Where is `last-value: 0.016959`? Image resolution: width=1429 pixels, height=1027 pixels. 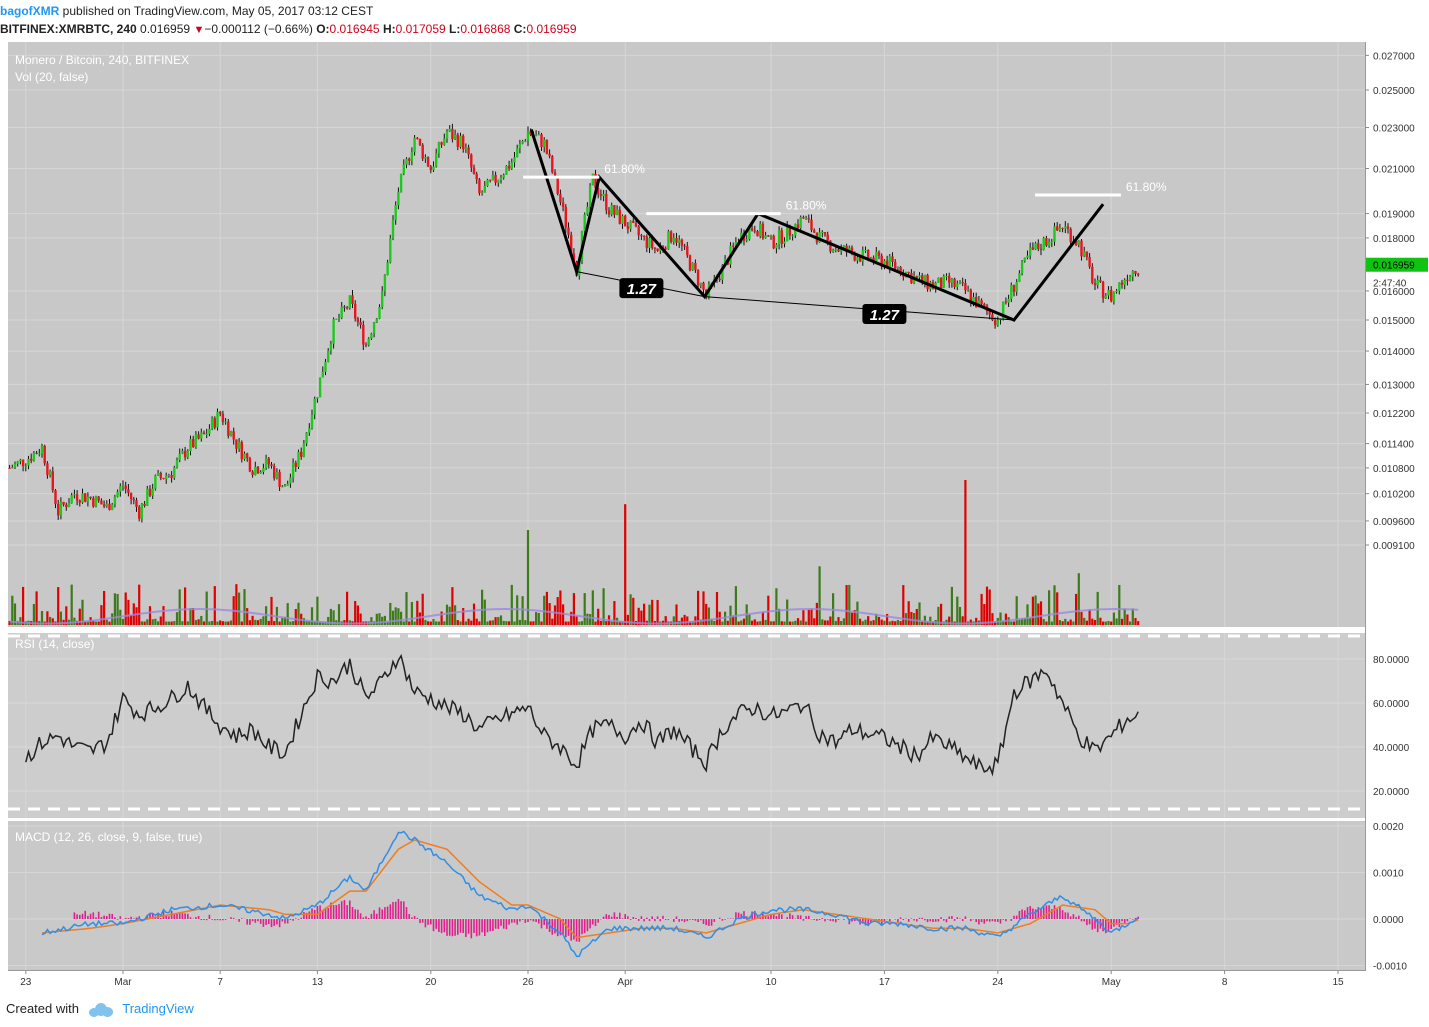 last-value: 0.016959 is located at coordinates (165, 29).